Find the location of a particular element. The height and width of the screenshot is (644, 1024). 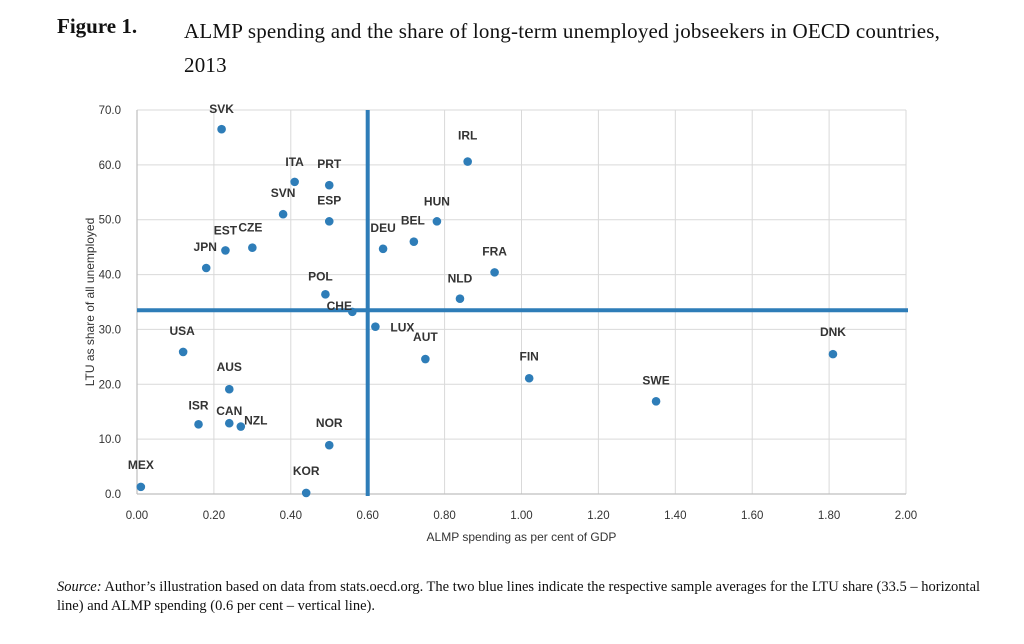

data-point-dnk is located at coordinates (833, 354).